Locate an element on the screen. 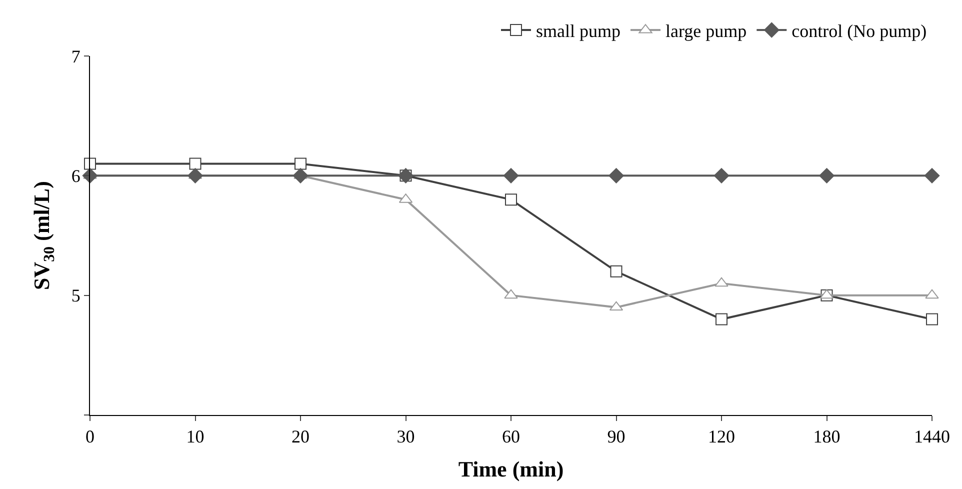  x-tick-label: 20 is located at coordinates (301, 436).